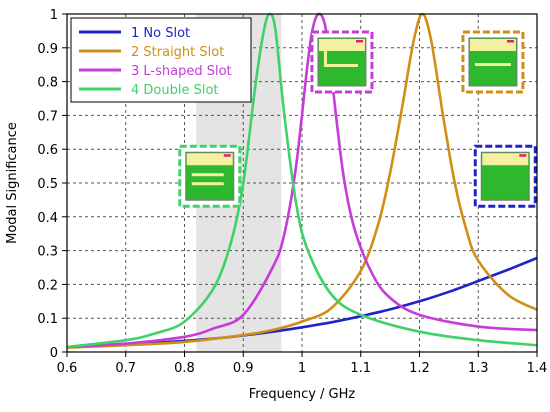  I want to click on inset-double-slot, so click(210, 176).